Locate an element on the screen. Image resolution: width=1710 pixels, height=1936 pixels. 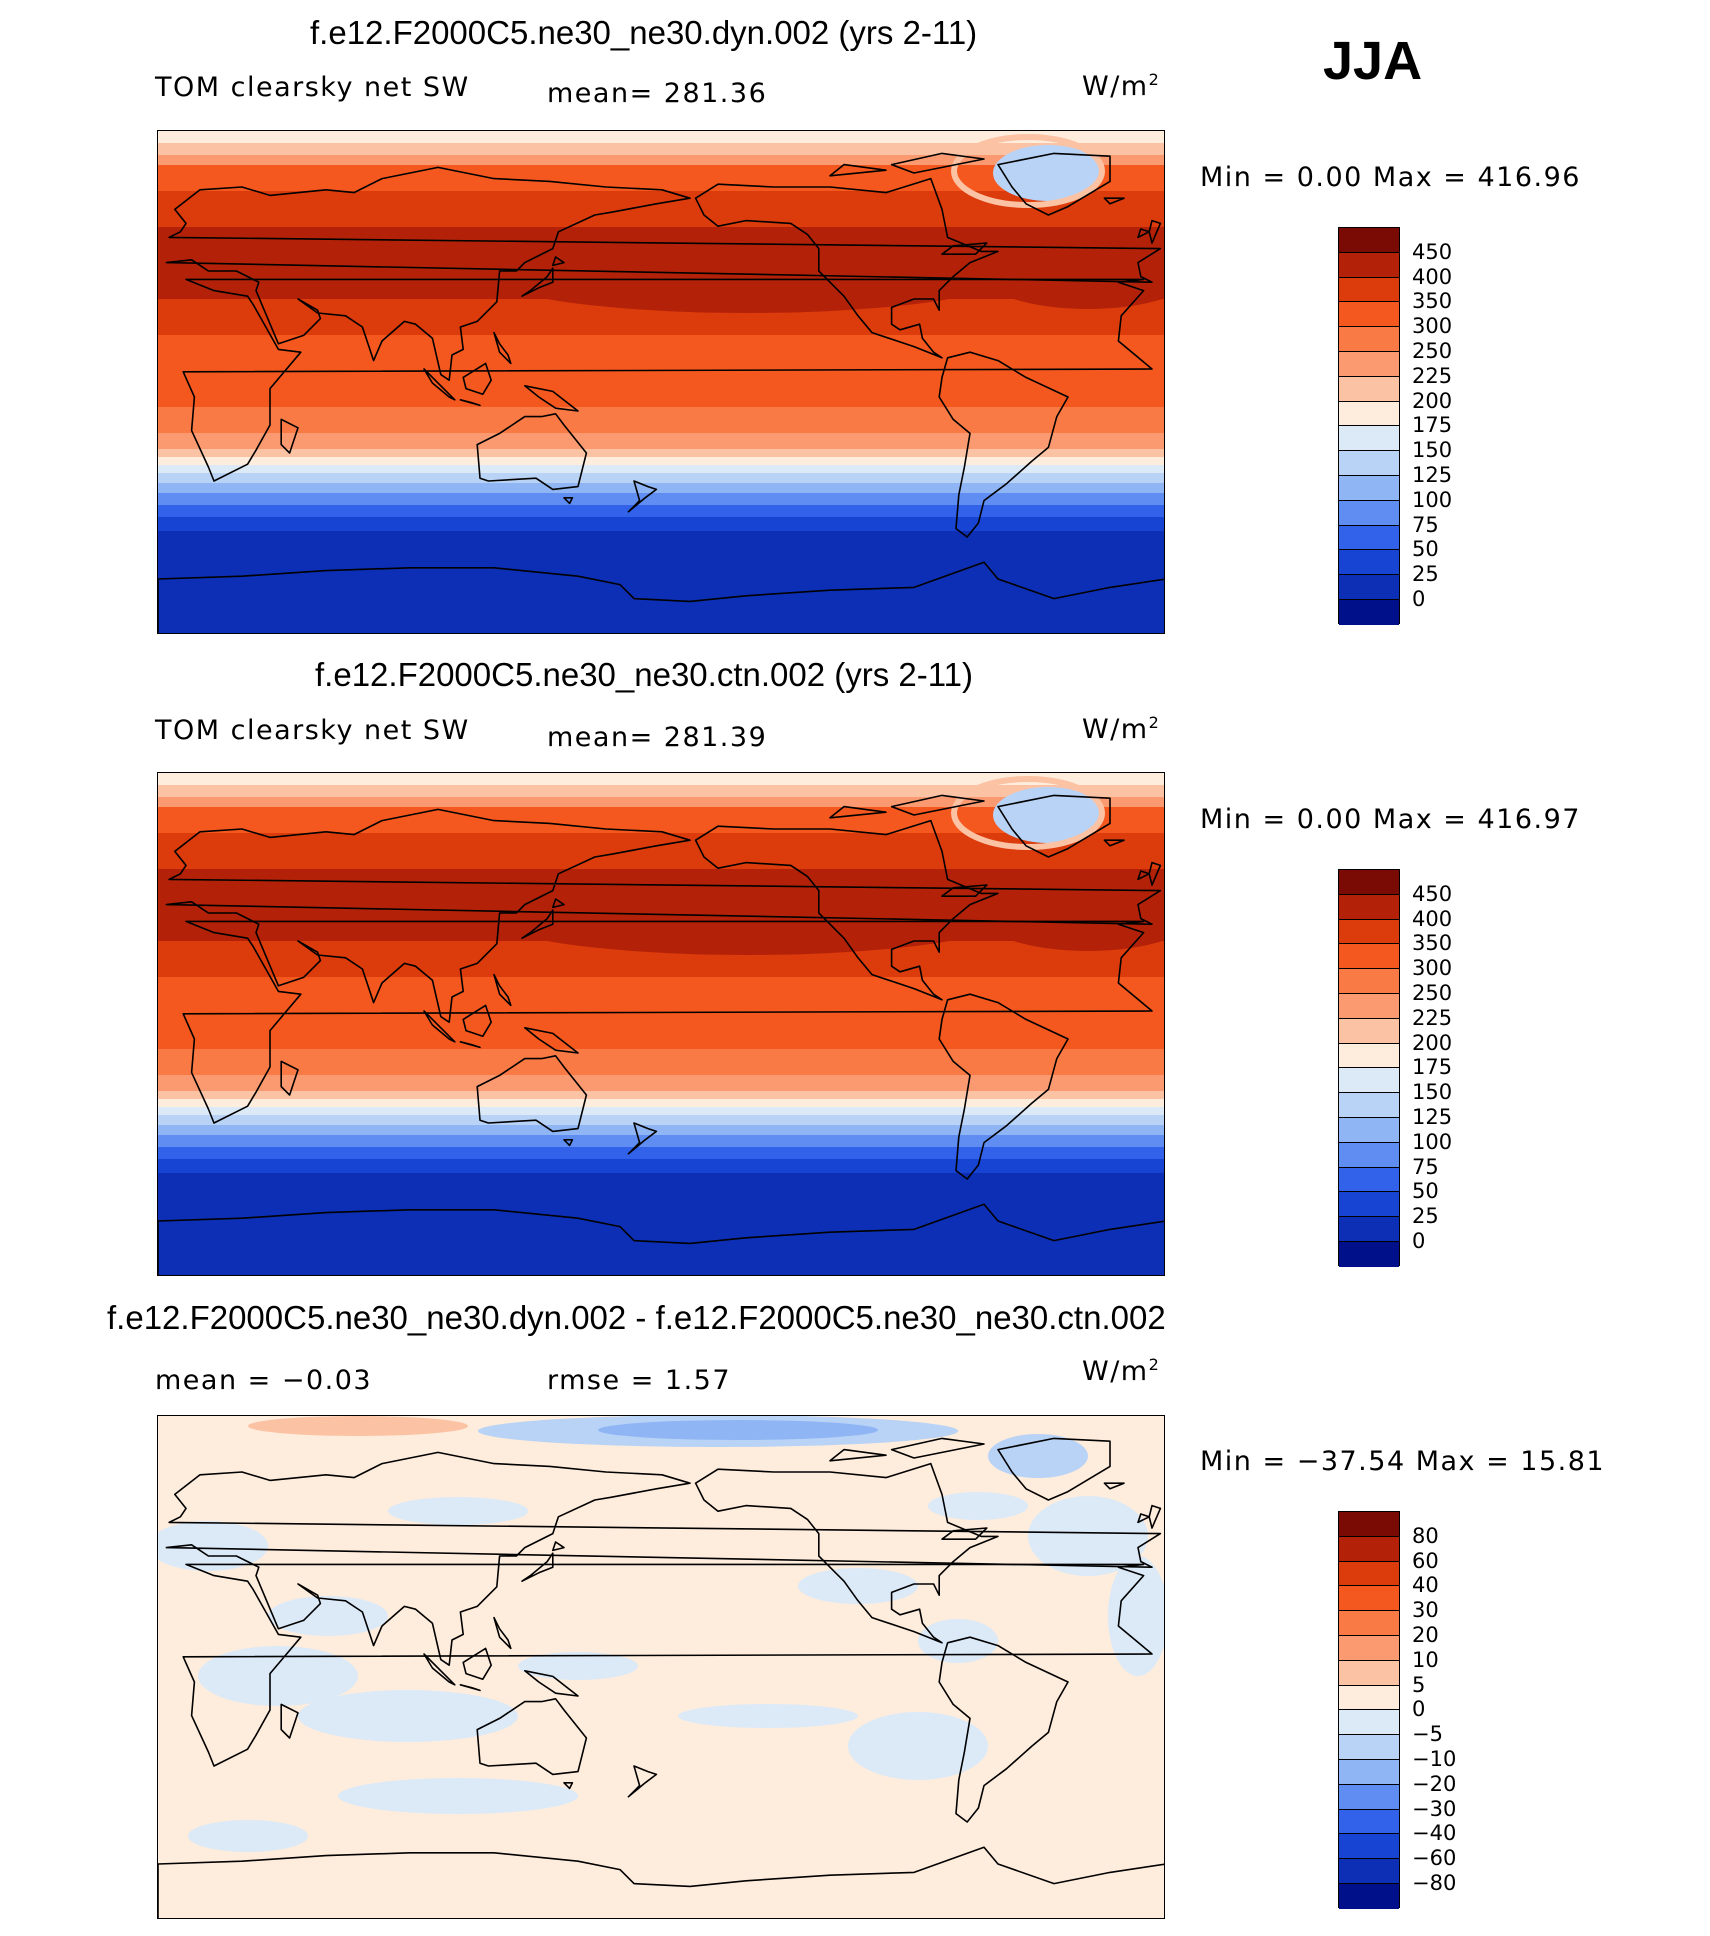
colorbar-tick-label: 150 is located at coordinates (1432, 1092).